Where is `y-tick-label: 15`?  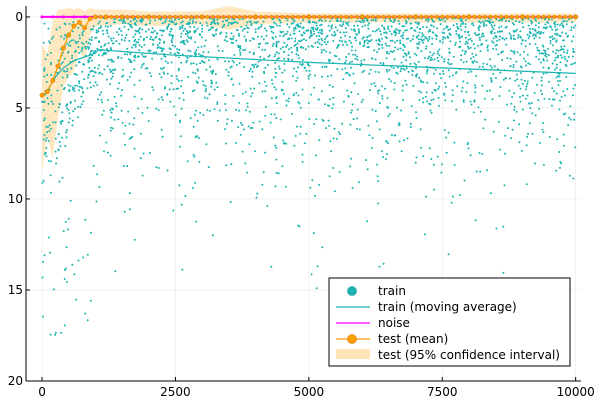
y-tick-label: 15 is located at coordinates (15, 290).